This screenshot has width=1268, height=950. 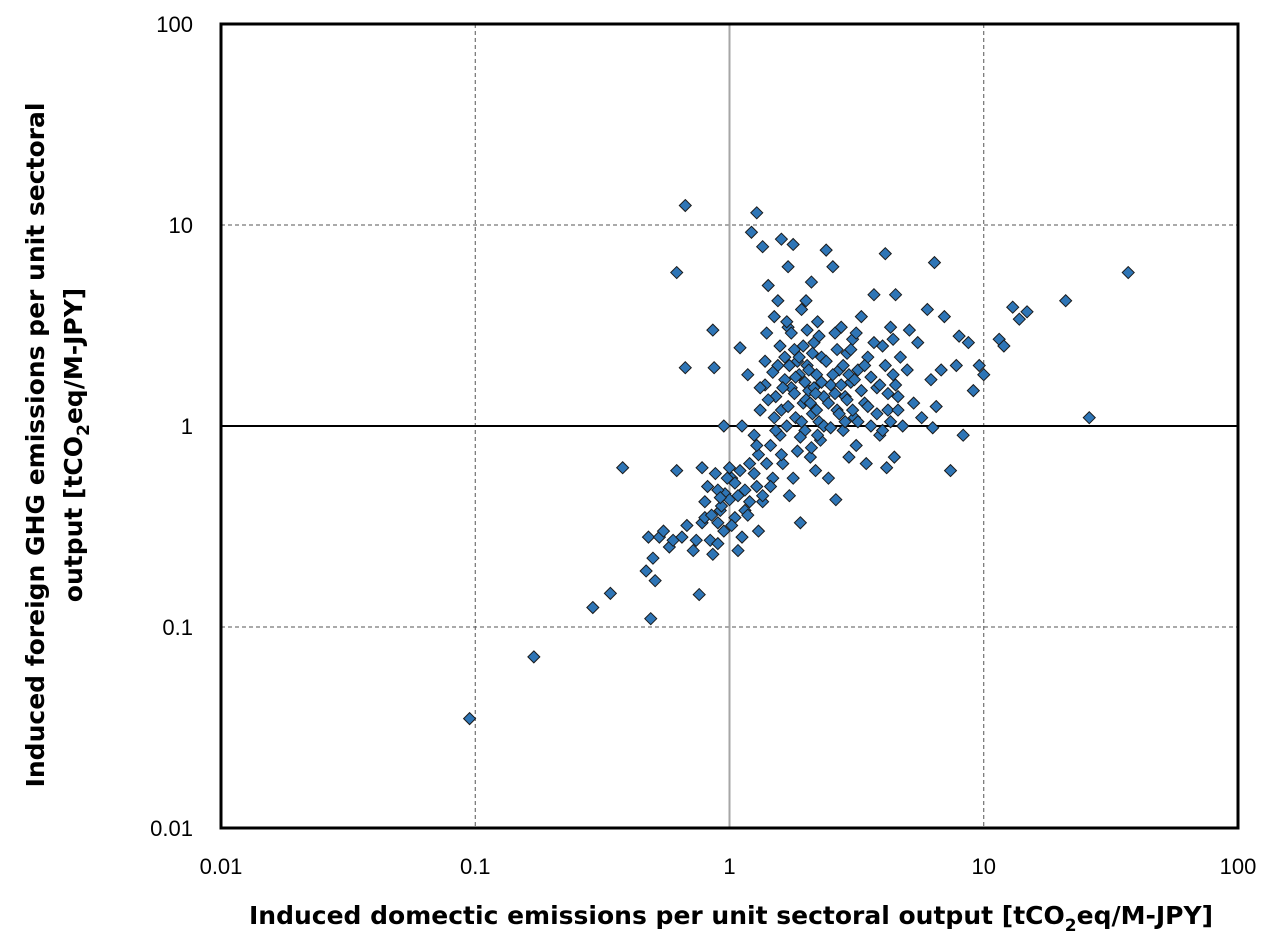 I want to click on x-axis-ticks: 0.01 0.1 1 10 100, so click(x=728, y=866).